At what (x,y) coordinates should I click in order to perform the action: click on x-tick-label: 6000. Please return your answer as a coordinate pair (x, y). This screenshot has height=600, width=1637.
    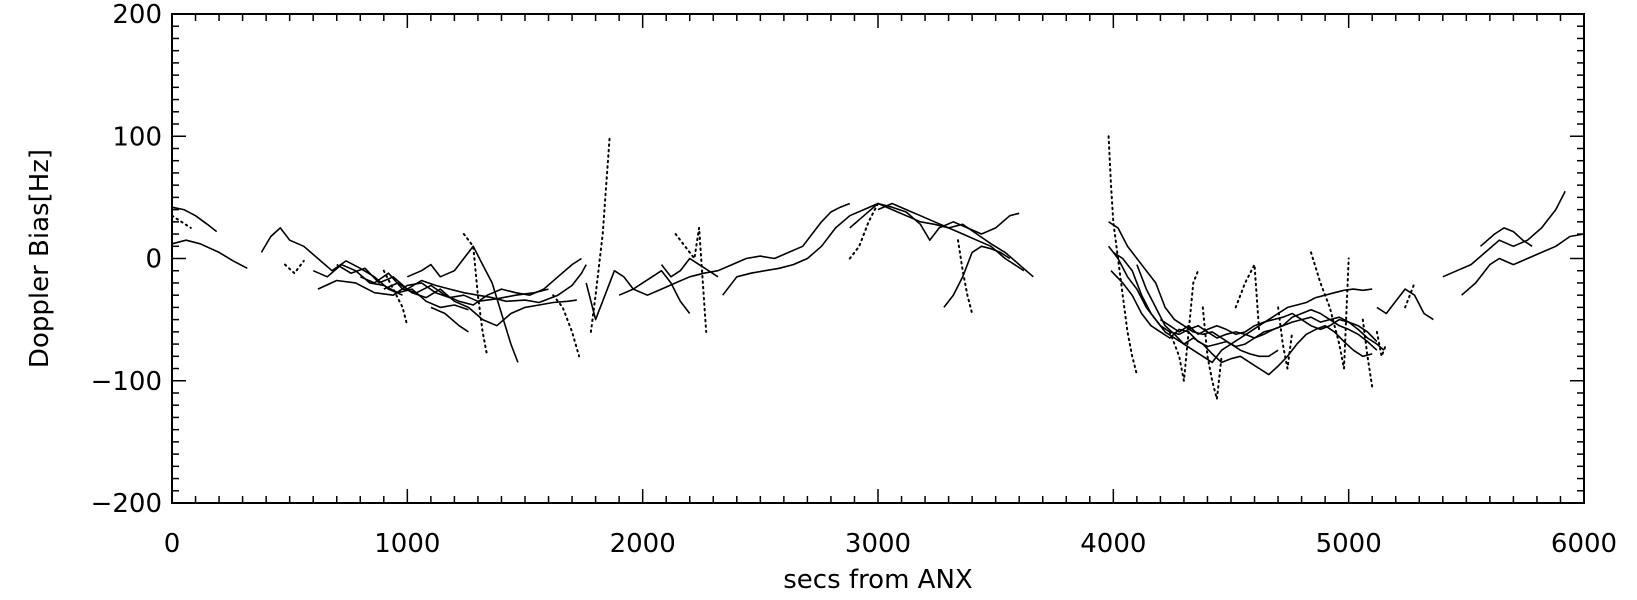
    Looking at the image, I should click on (1584, 544).